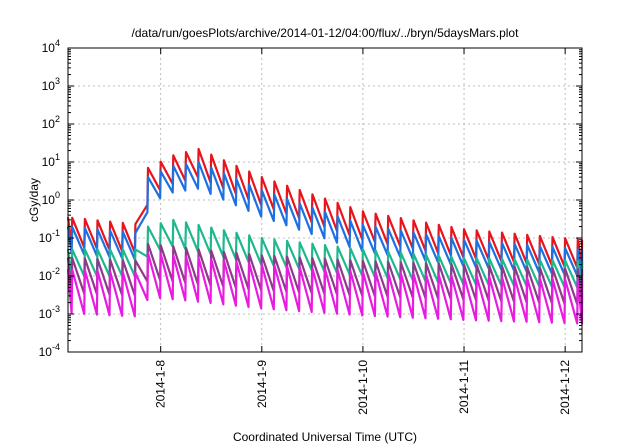 The image size is (640, 448). Describe the element at coordinates (56, 309) in the screenshot. I see `y-tick-exponent: -3` at that location.